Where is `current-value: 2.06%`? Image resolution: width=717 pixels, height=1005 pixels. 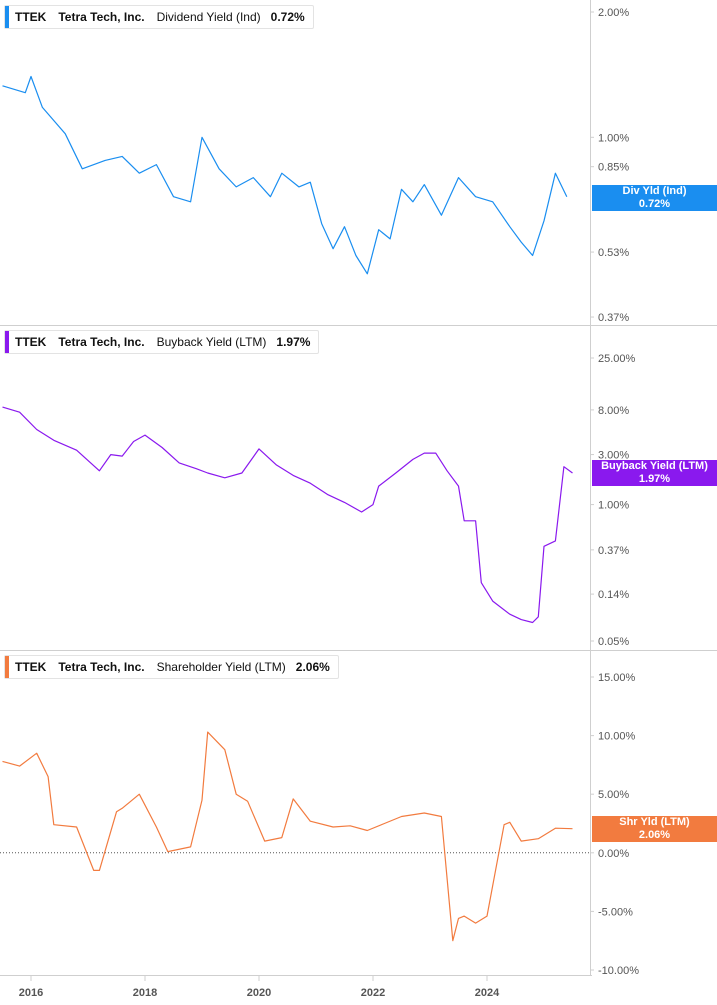 current-value: 2.06% is located at coordinates (312, 667).